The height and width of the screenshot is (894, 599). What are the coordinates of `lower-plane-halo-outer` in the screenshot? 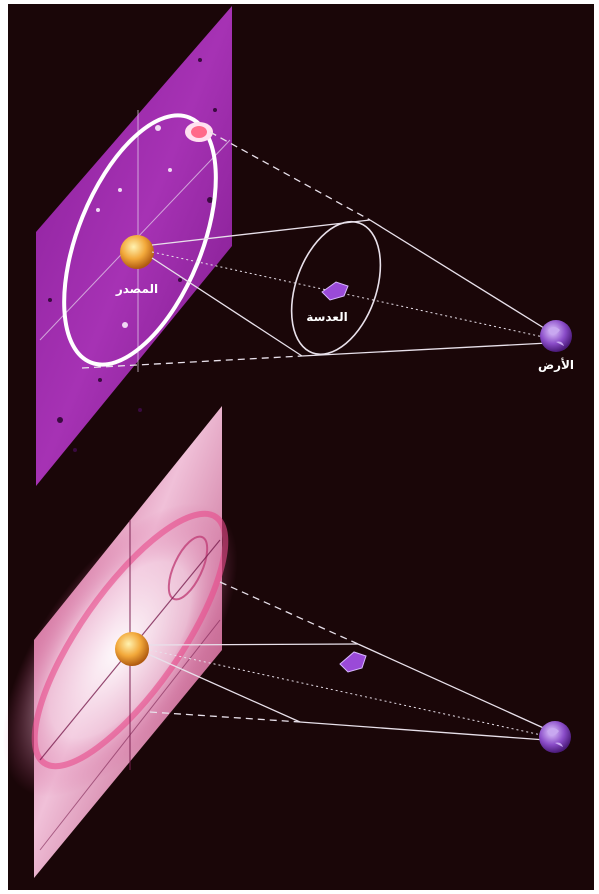 It's located at (130, 640).